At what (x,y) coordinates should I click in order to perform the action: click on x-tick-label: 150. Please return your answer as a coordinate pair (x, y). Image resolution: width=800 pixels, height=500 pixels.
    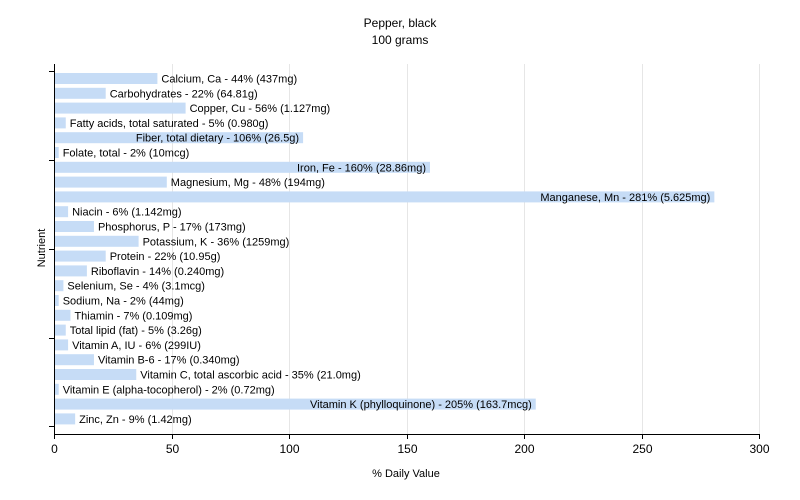
    Looking at the image, I should click on (407, 449).